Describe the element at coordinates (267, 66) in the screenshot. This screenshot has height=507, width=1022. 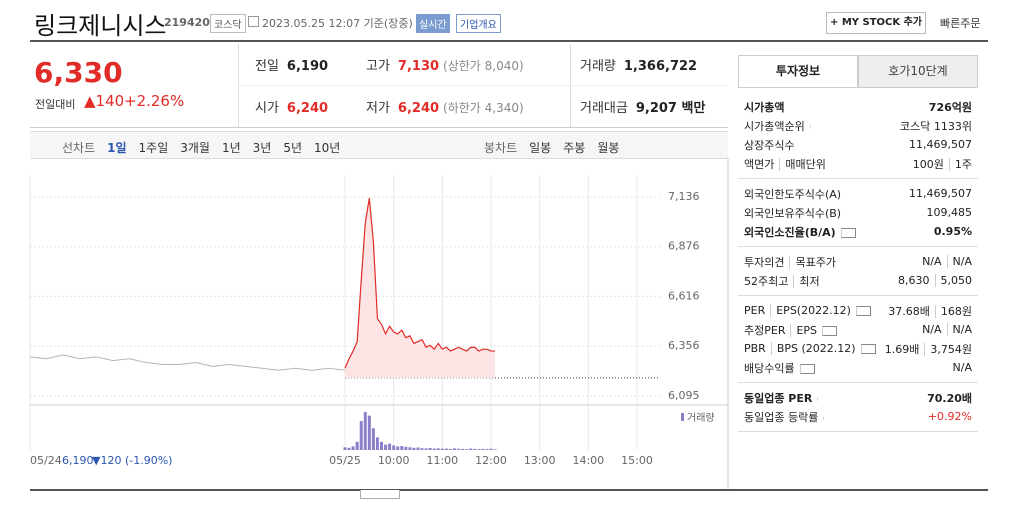
I see `quote-label: 전일` at that location.